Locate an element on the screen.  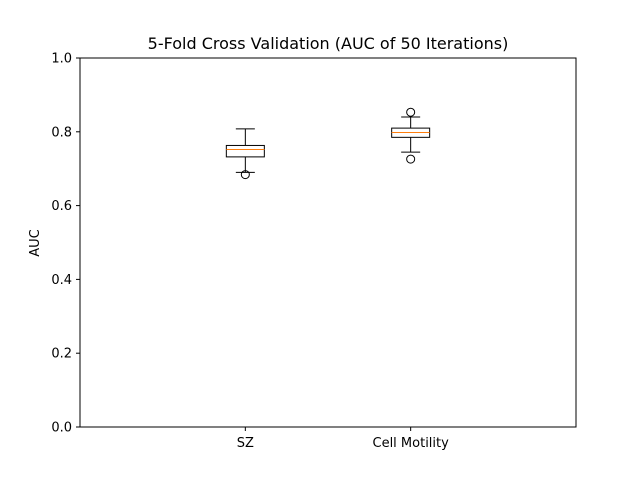
y-tick-label: 0.6 is located at coordinates (61, 206).